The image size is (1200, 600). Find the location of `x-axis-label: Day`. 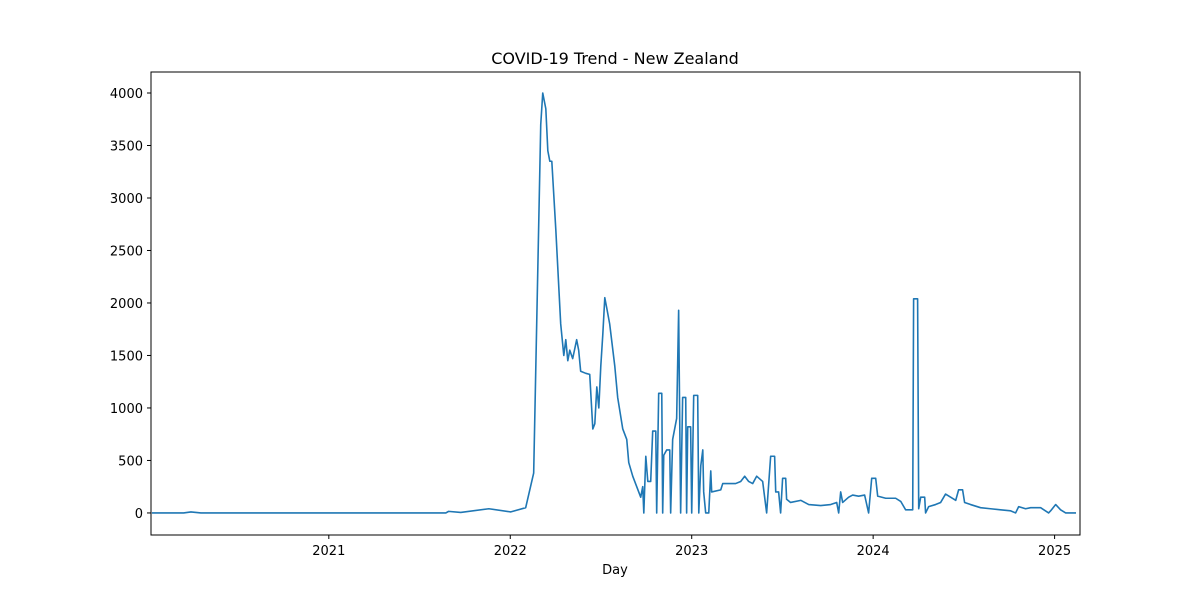

x-axis-label: Day is located at coordinates (615, 570).